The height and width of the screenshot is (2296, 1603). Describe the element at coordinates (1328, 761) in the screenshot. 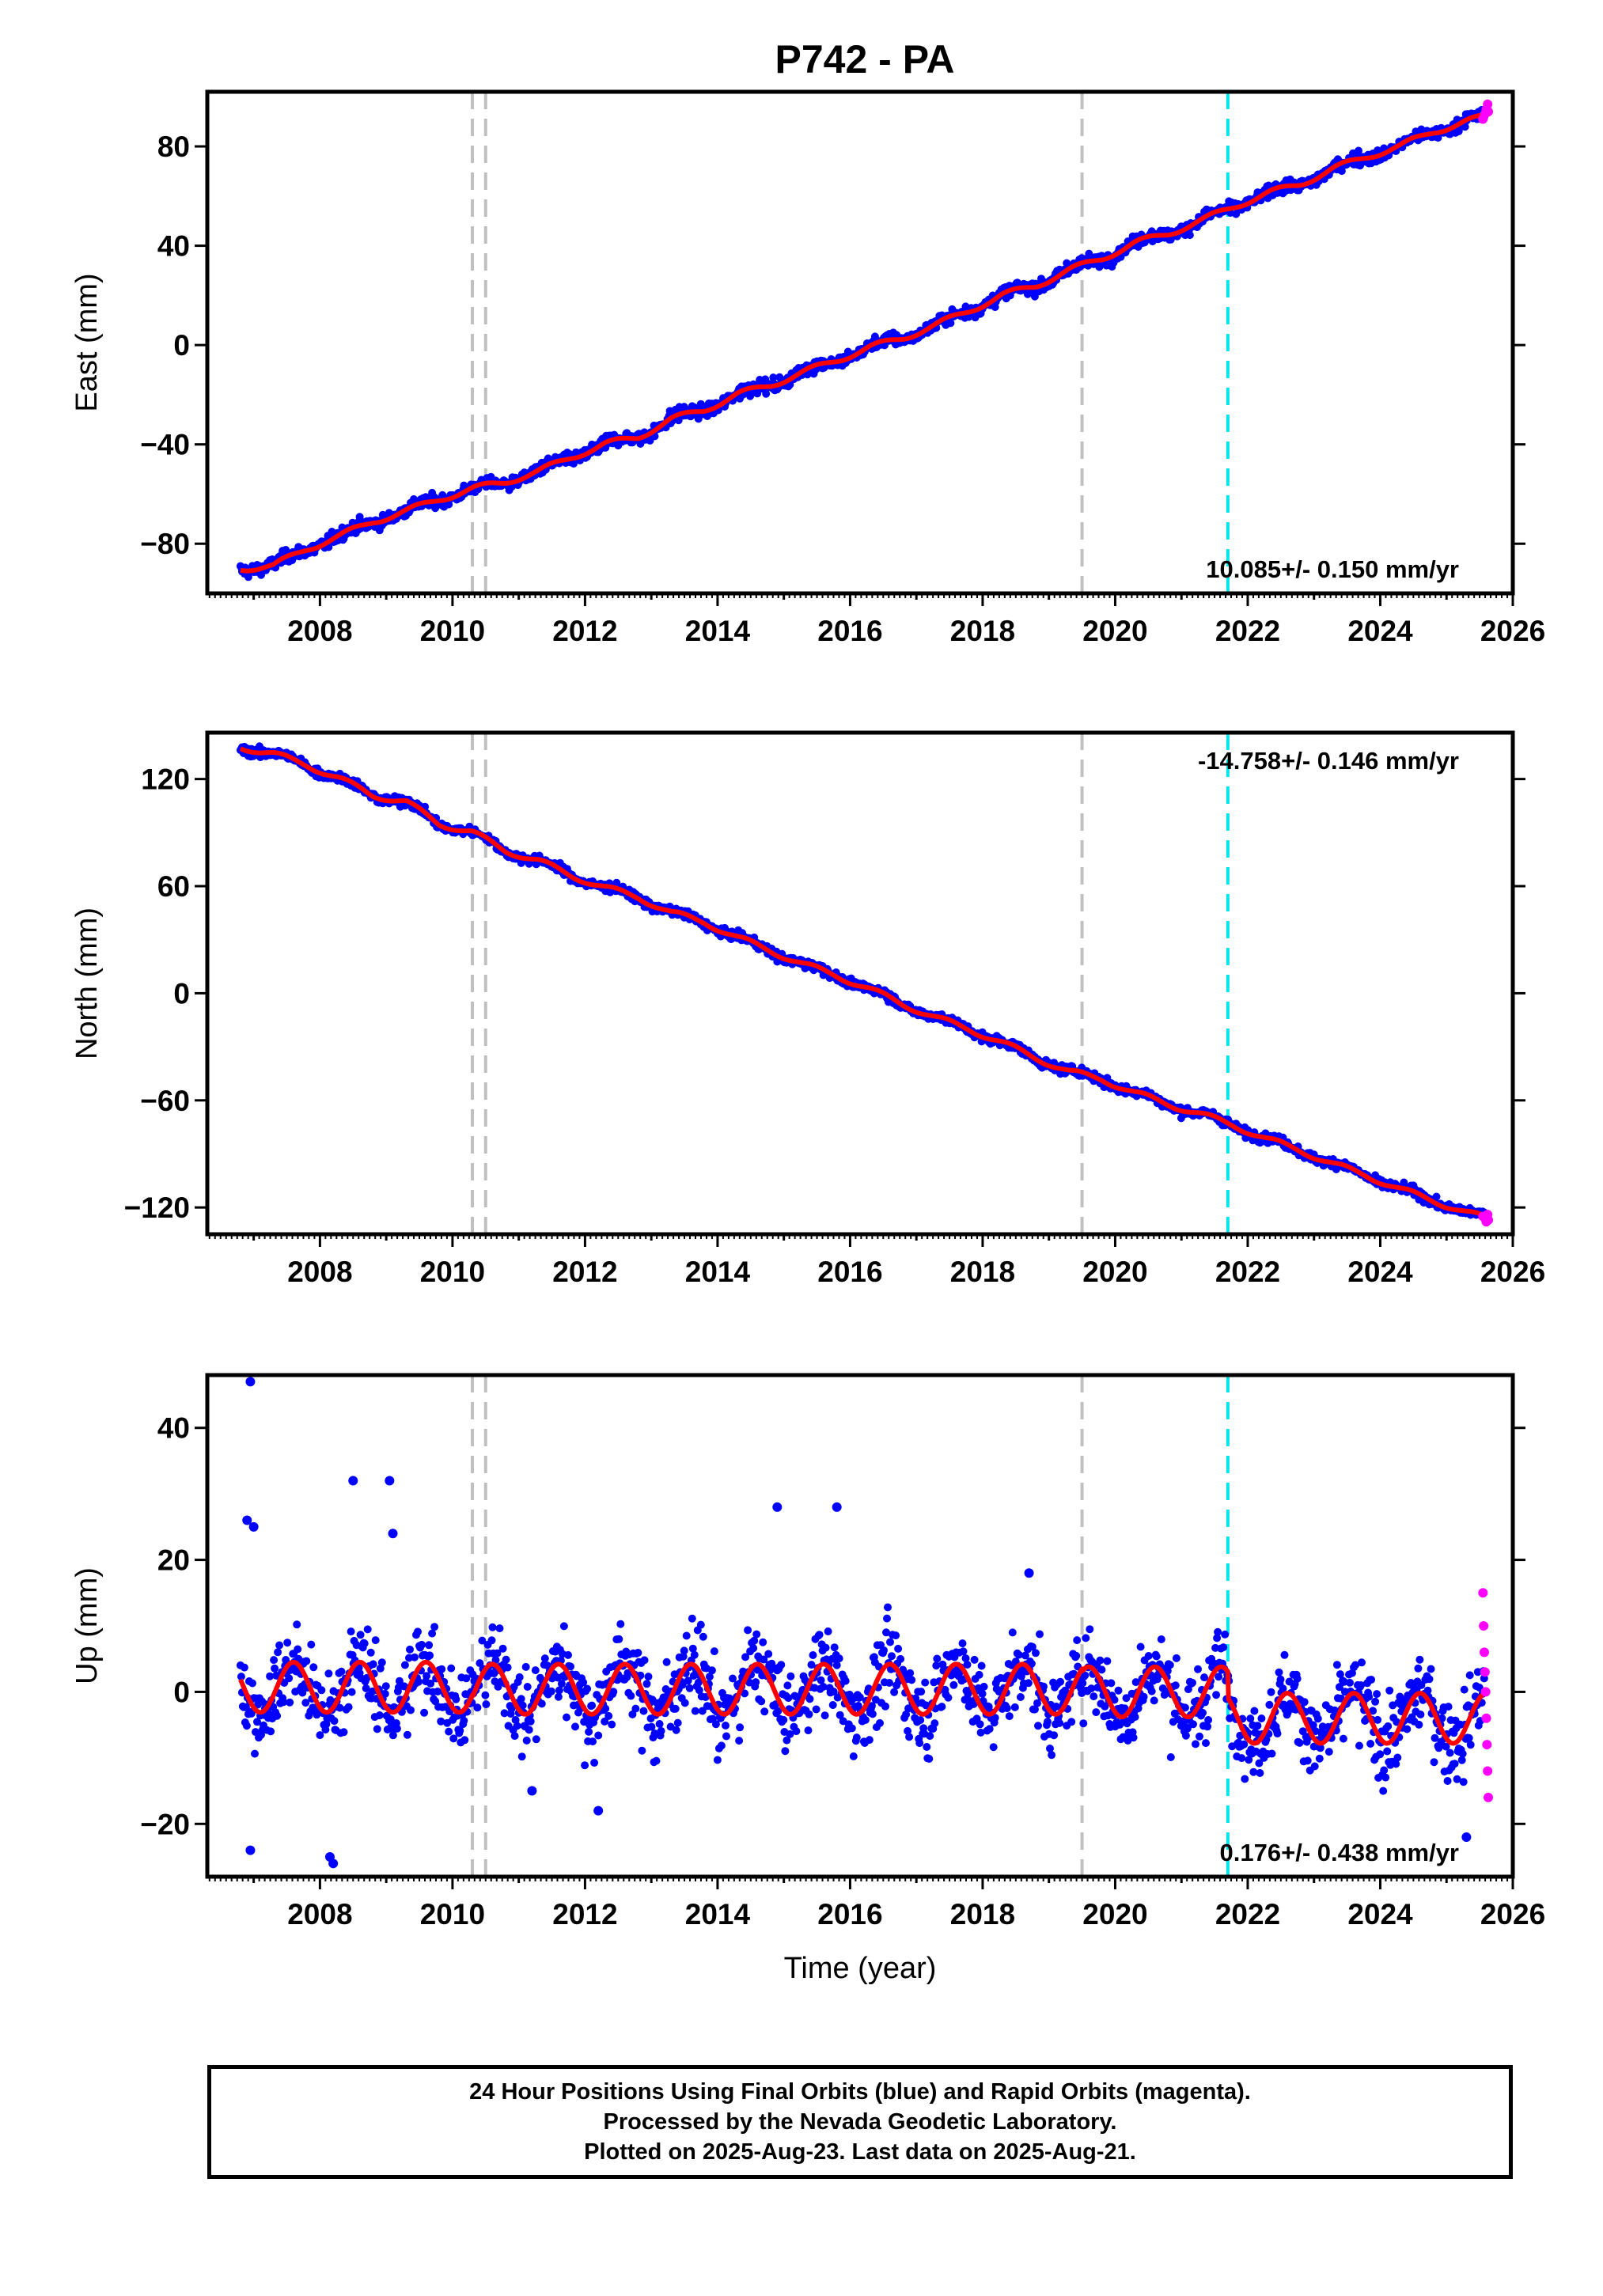

I see `rate-label-north: -14.758+/- 0.146 mm/yr` at that location.